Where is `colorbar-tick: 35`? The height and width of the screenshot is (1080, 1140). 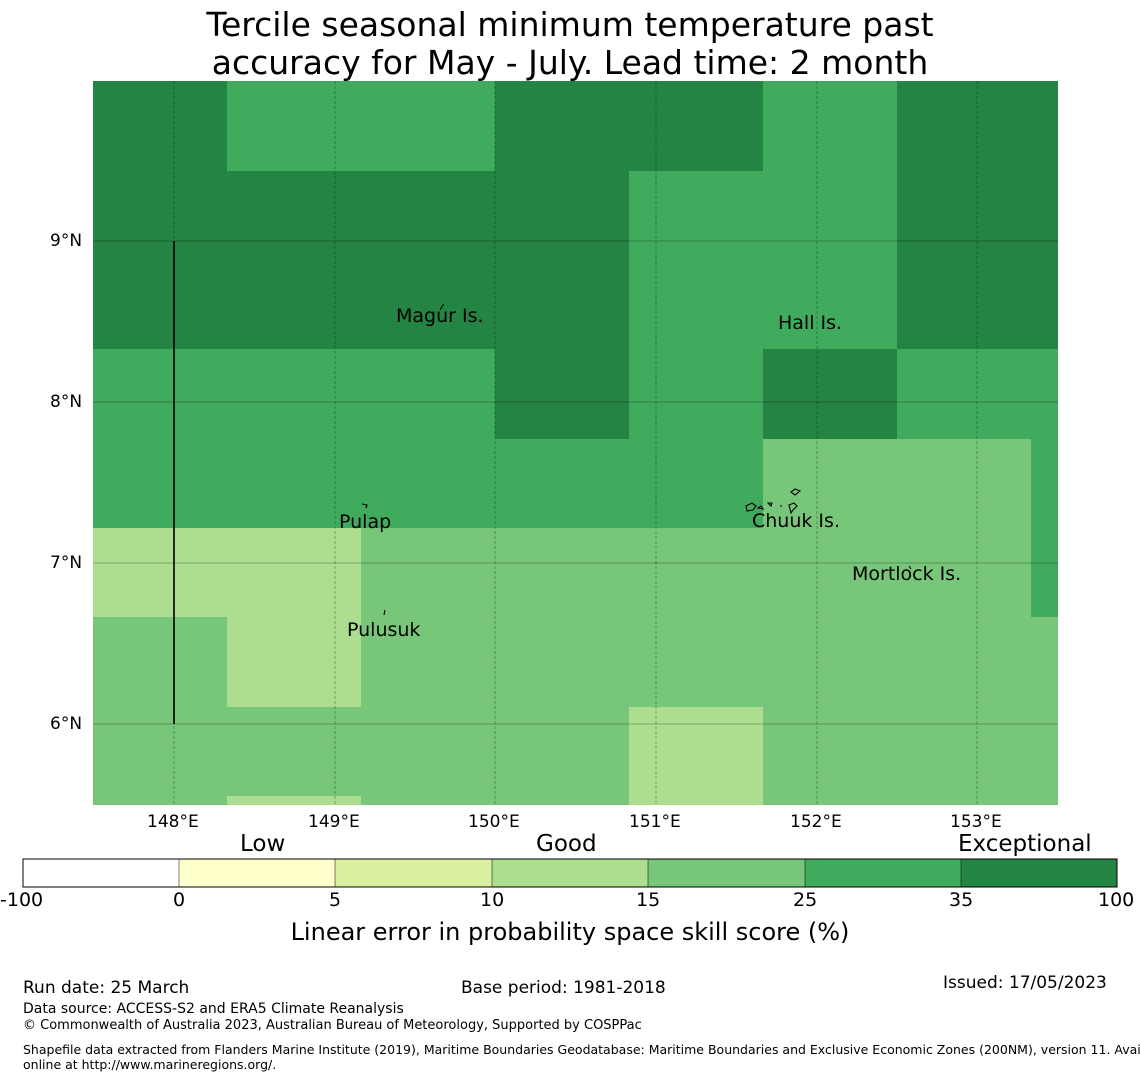 colorbar-tick: 35 is located at coordinates (961, 900).